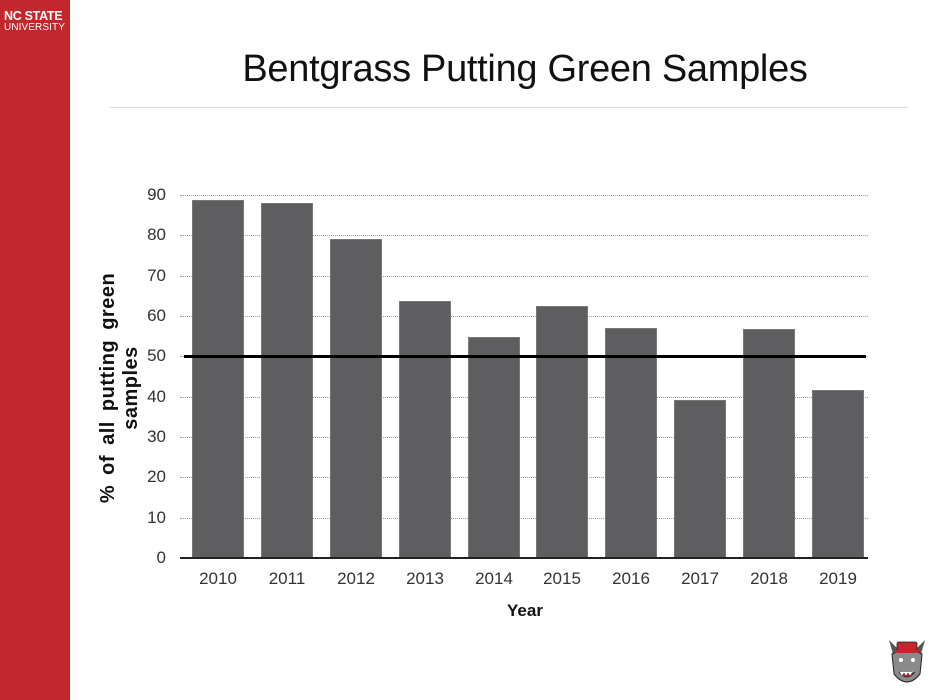 This screenshot has height=700, width=933. What do you see at coordinates (156, 396) in the screenshot?
I see `y-tick-label: 40` at bounding box center [156, 396].